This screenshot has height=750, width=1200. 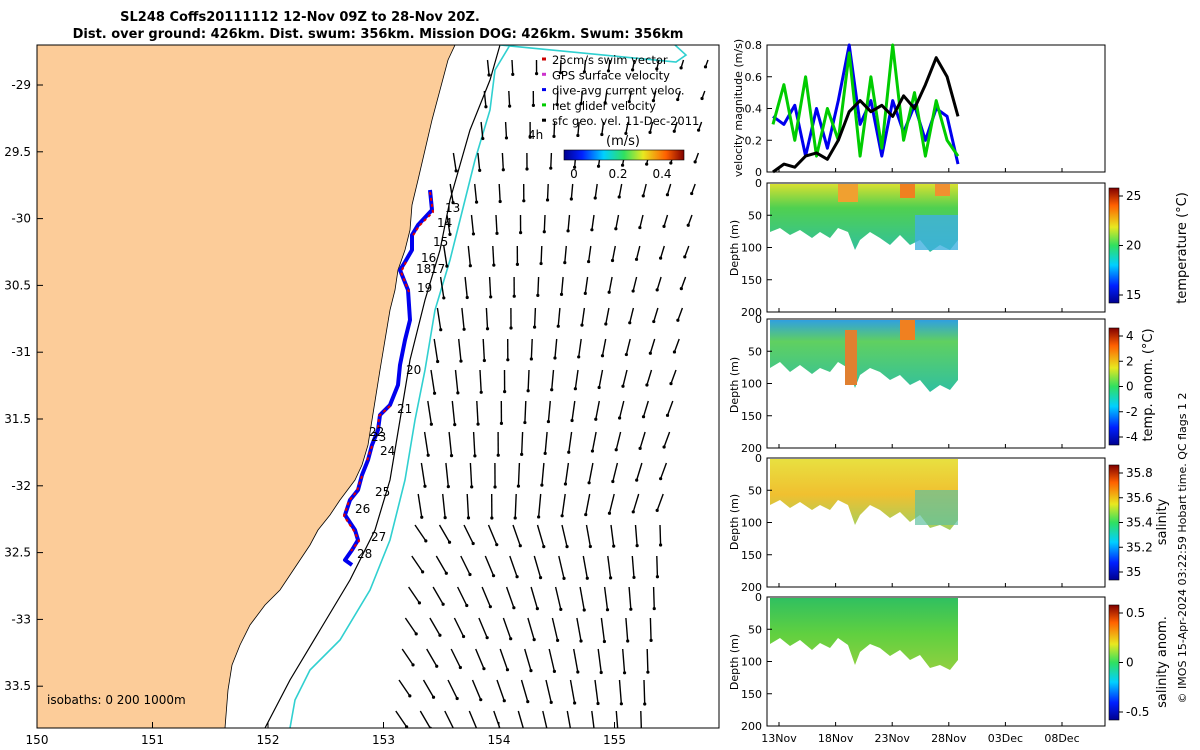 I want to click on cbar-tick-label: 35.2, so click(x=1139, y=547).